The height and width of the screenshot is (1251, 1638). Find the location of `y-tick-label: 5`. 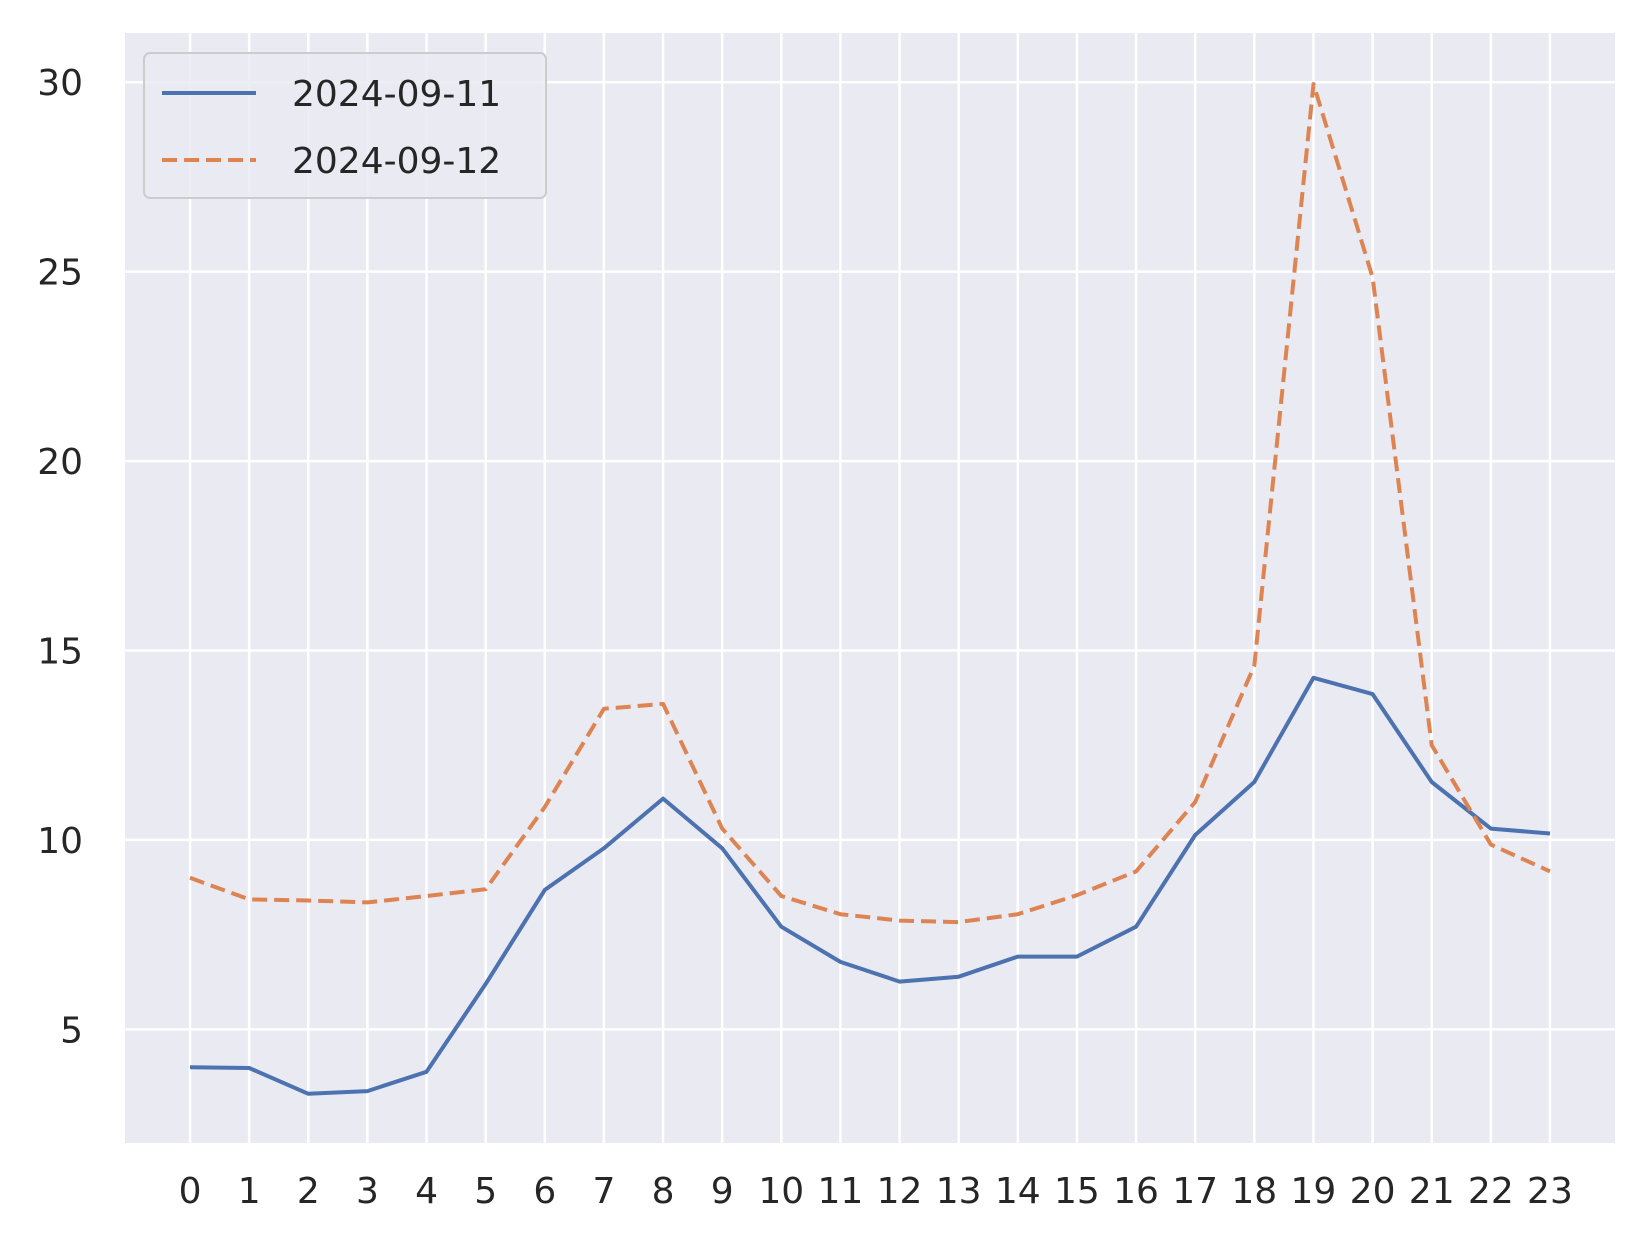

y-tick-label: 5 is located at coordinates (71, 1030).